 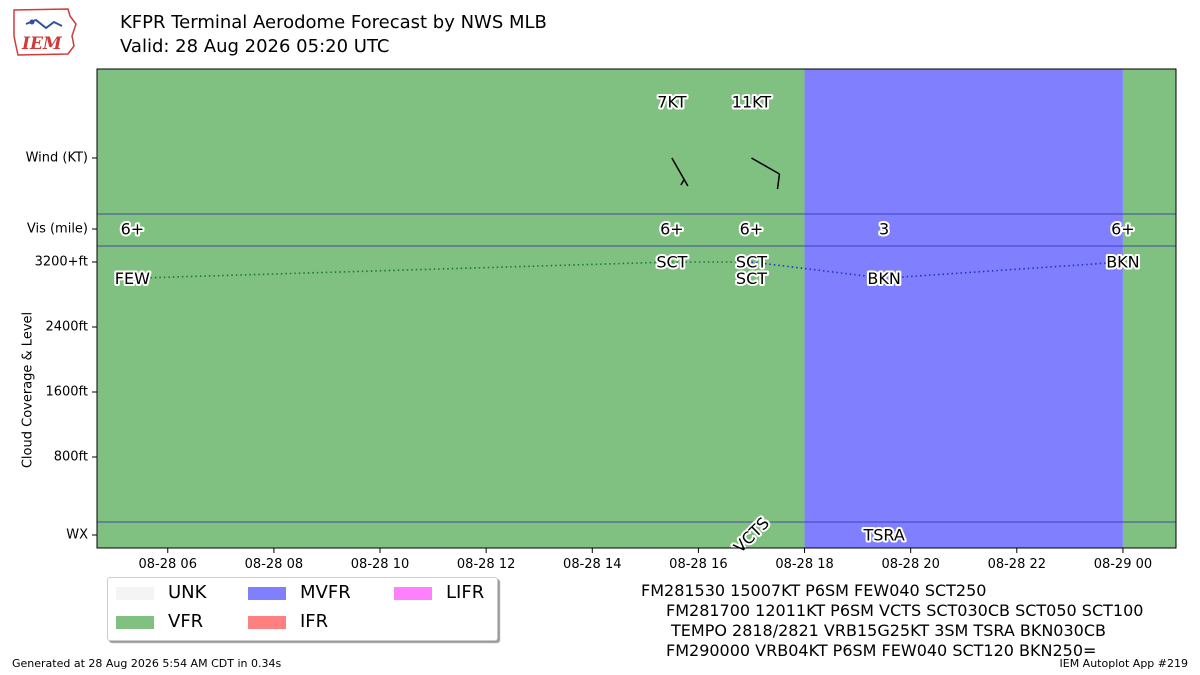 I want to click on logo-text: IEM, so click(x=42, y=44).